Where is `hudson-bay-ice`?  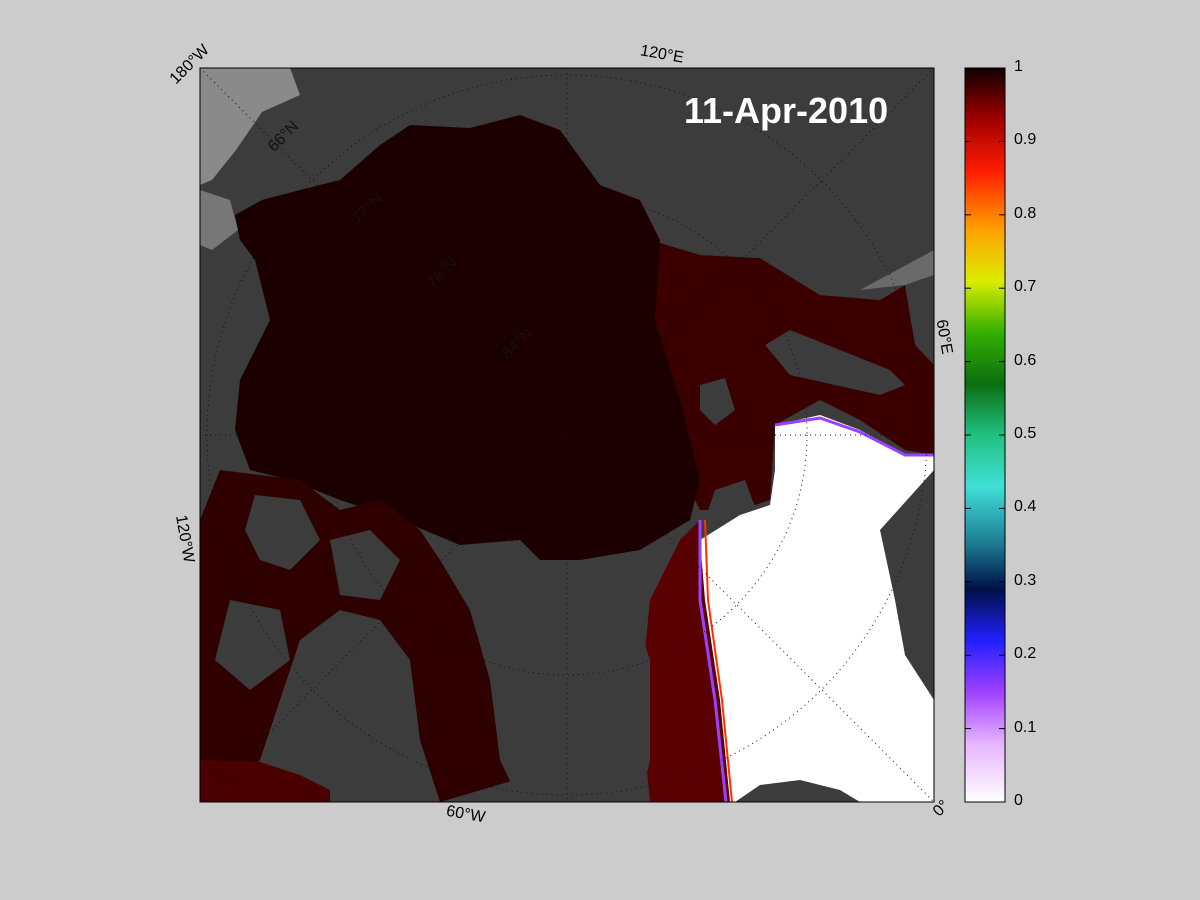 hudson-bay-ice is located at coordinates (265, 781).